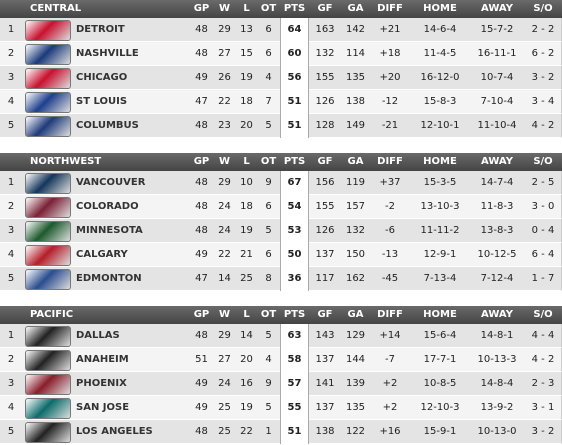  I want to click on stat: 3 - 0, so click(543, 206).